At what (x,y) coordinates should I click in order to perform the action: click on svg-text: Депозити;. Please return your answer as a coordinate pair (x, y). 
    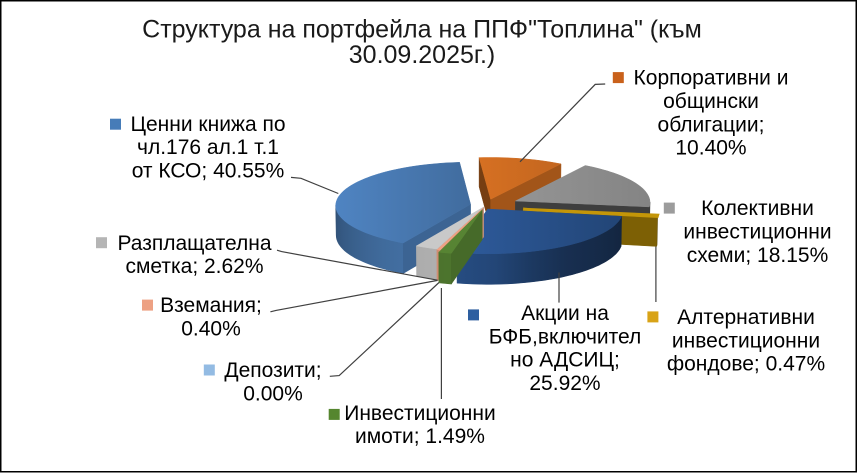
    Looking at the image, I should click on (272, 370).